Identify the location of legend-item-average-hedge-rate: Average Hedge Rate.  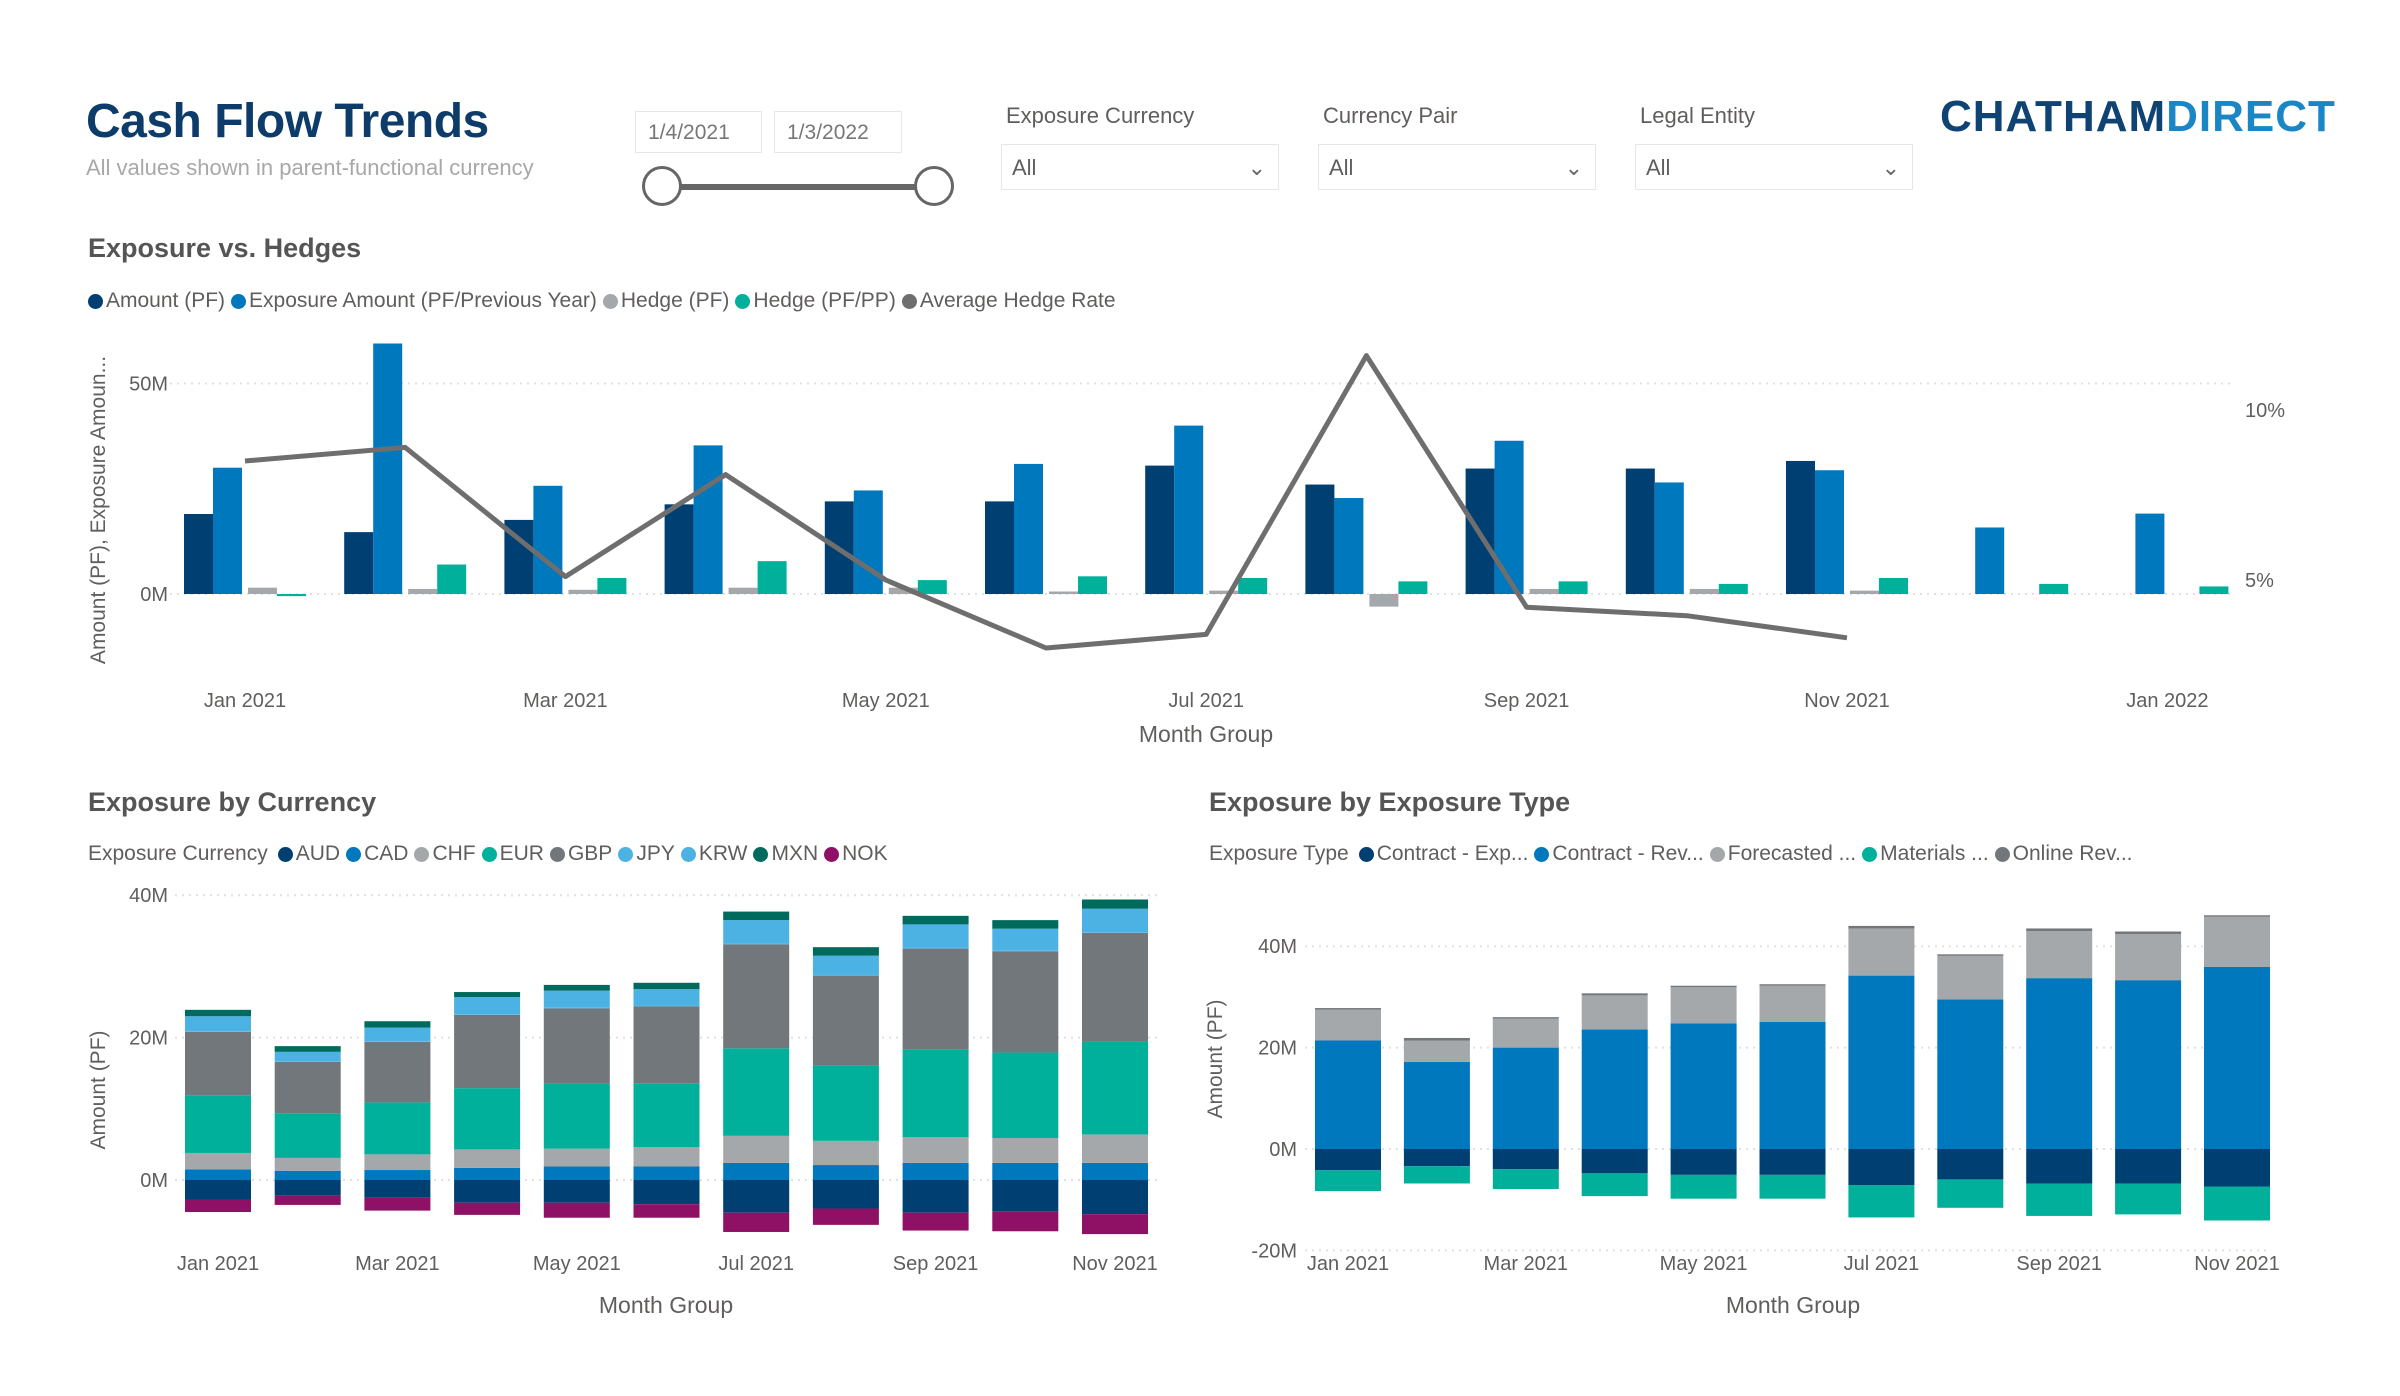
(1008, 301).